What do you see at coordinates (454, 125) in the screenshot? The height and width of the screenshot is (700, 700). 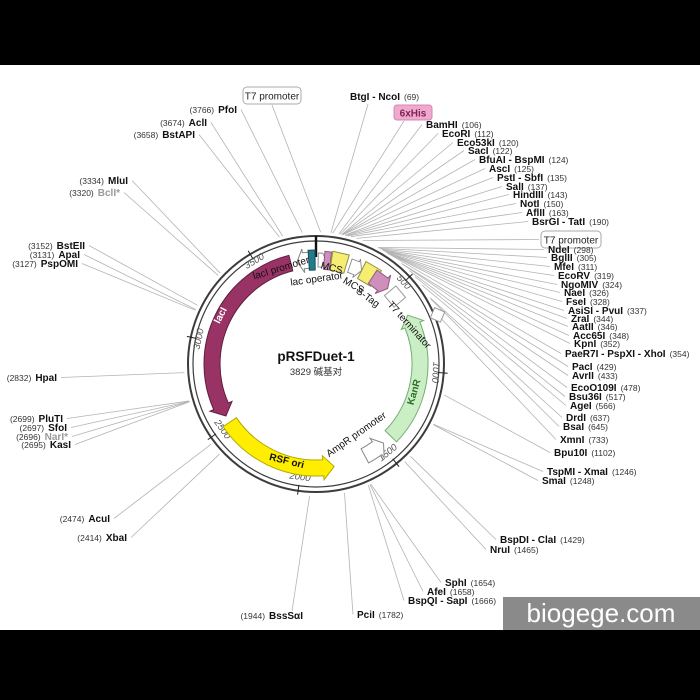 I see `enzyme-label: BamHI (106)` at bounding box center [454, 125].